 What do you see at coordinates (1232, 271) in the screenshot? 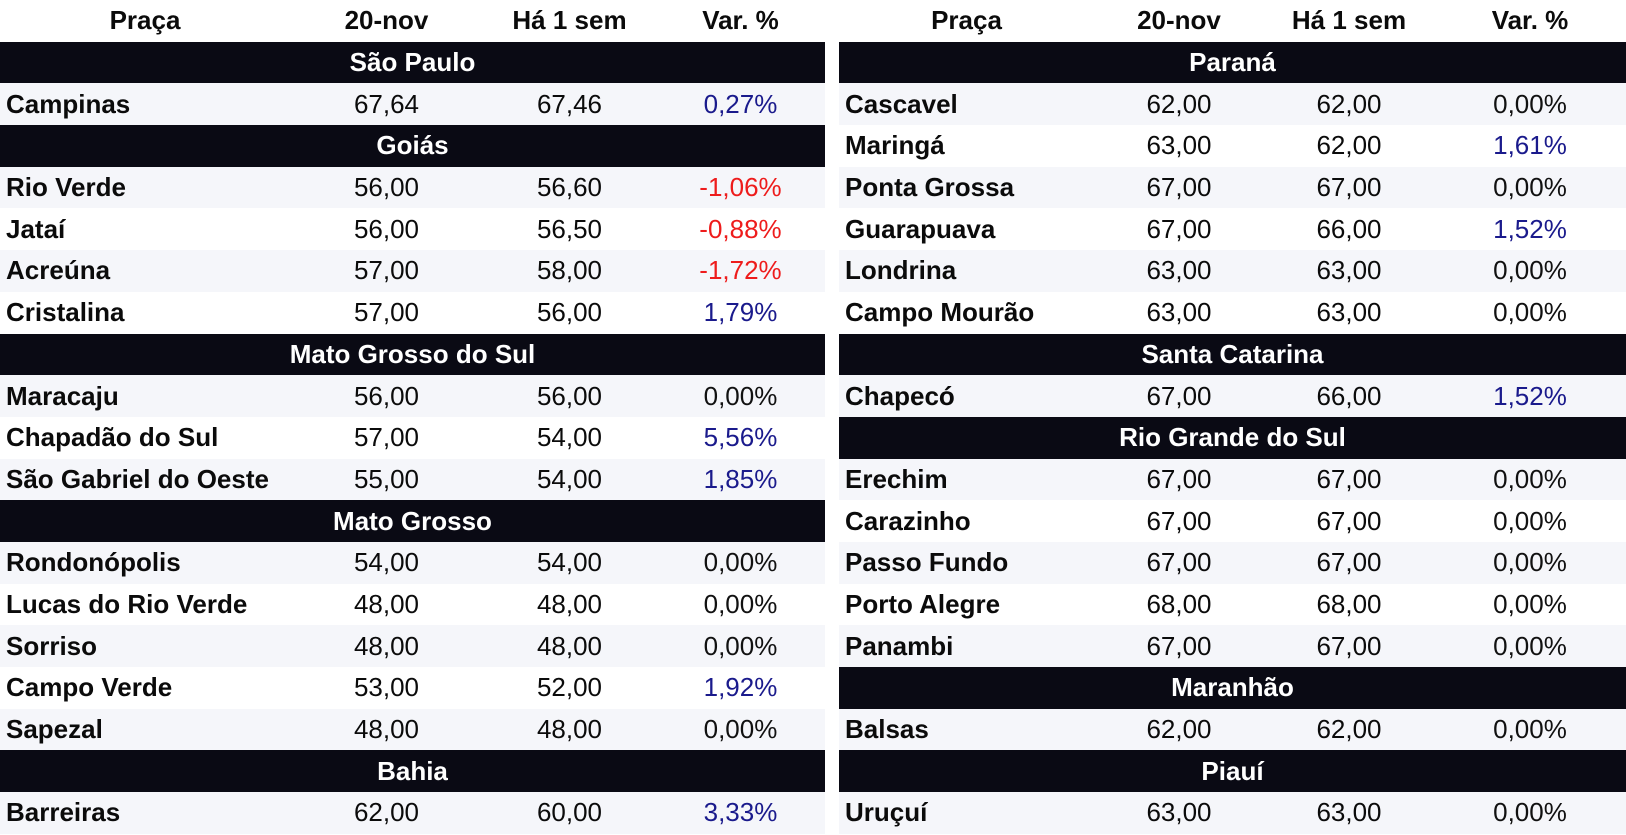
I see `table-row: Londrina 63,00 63,00 0,00%` at bounding box center [1232, 271].